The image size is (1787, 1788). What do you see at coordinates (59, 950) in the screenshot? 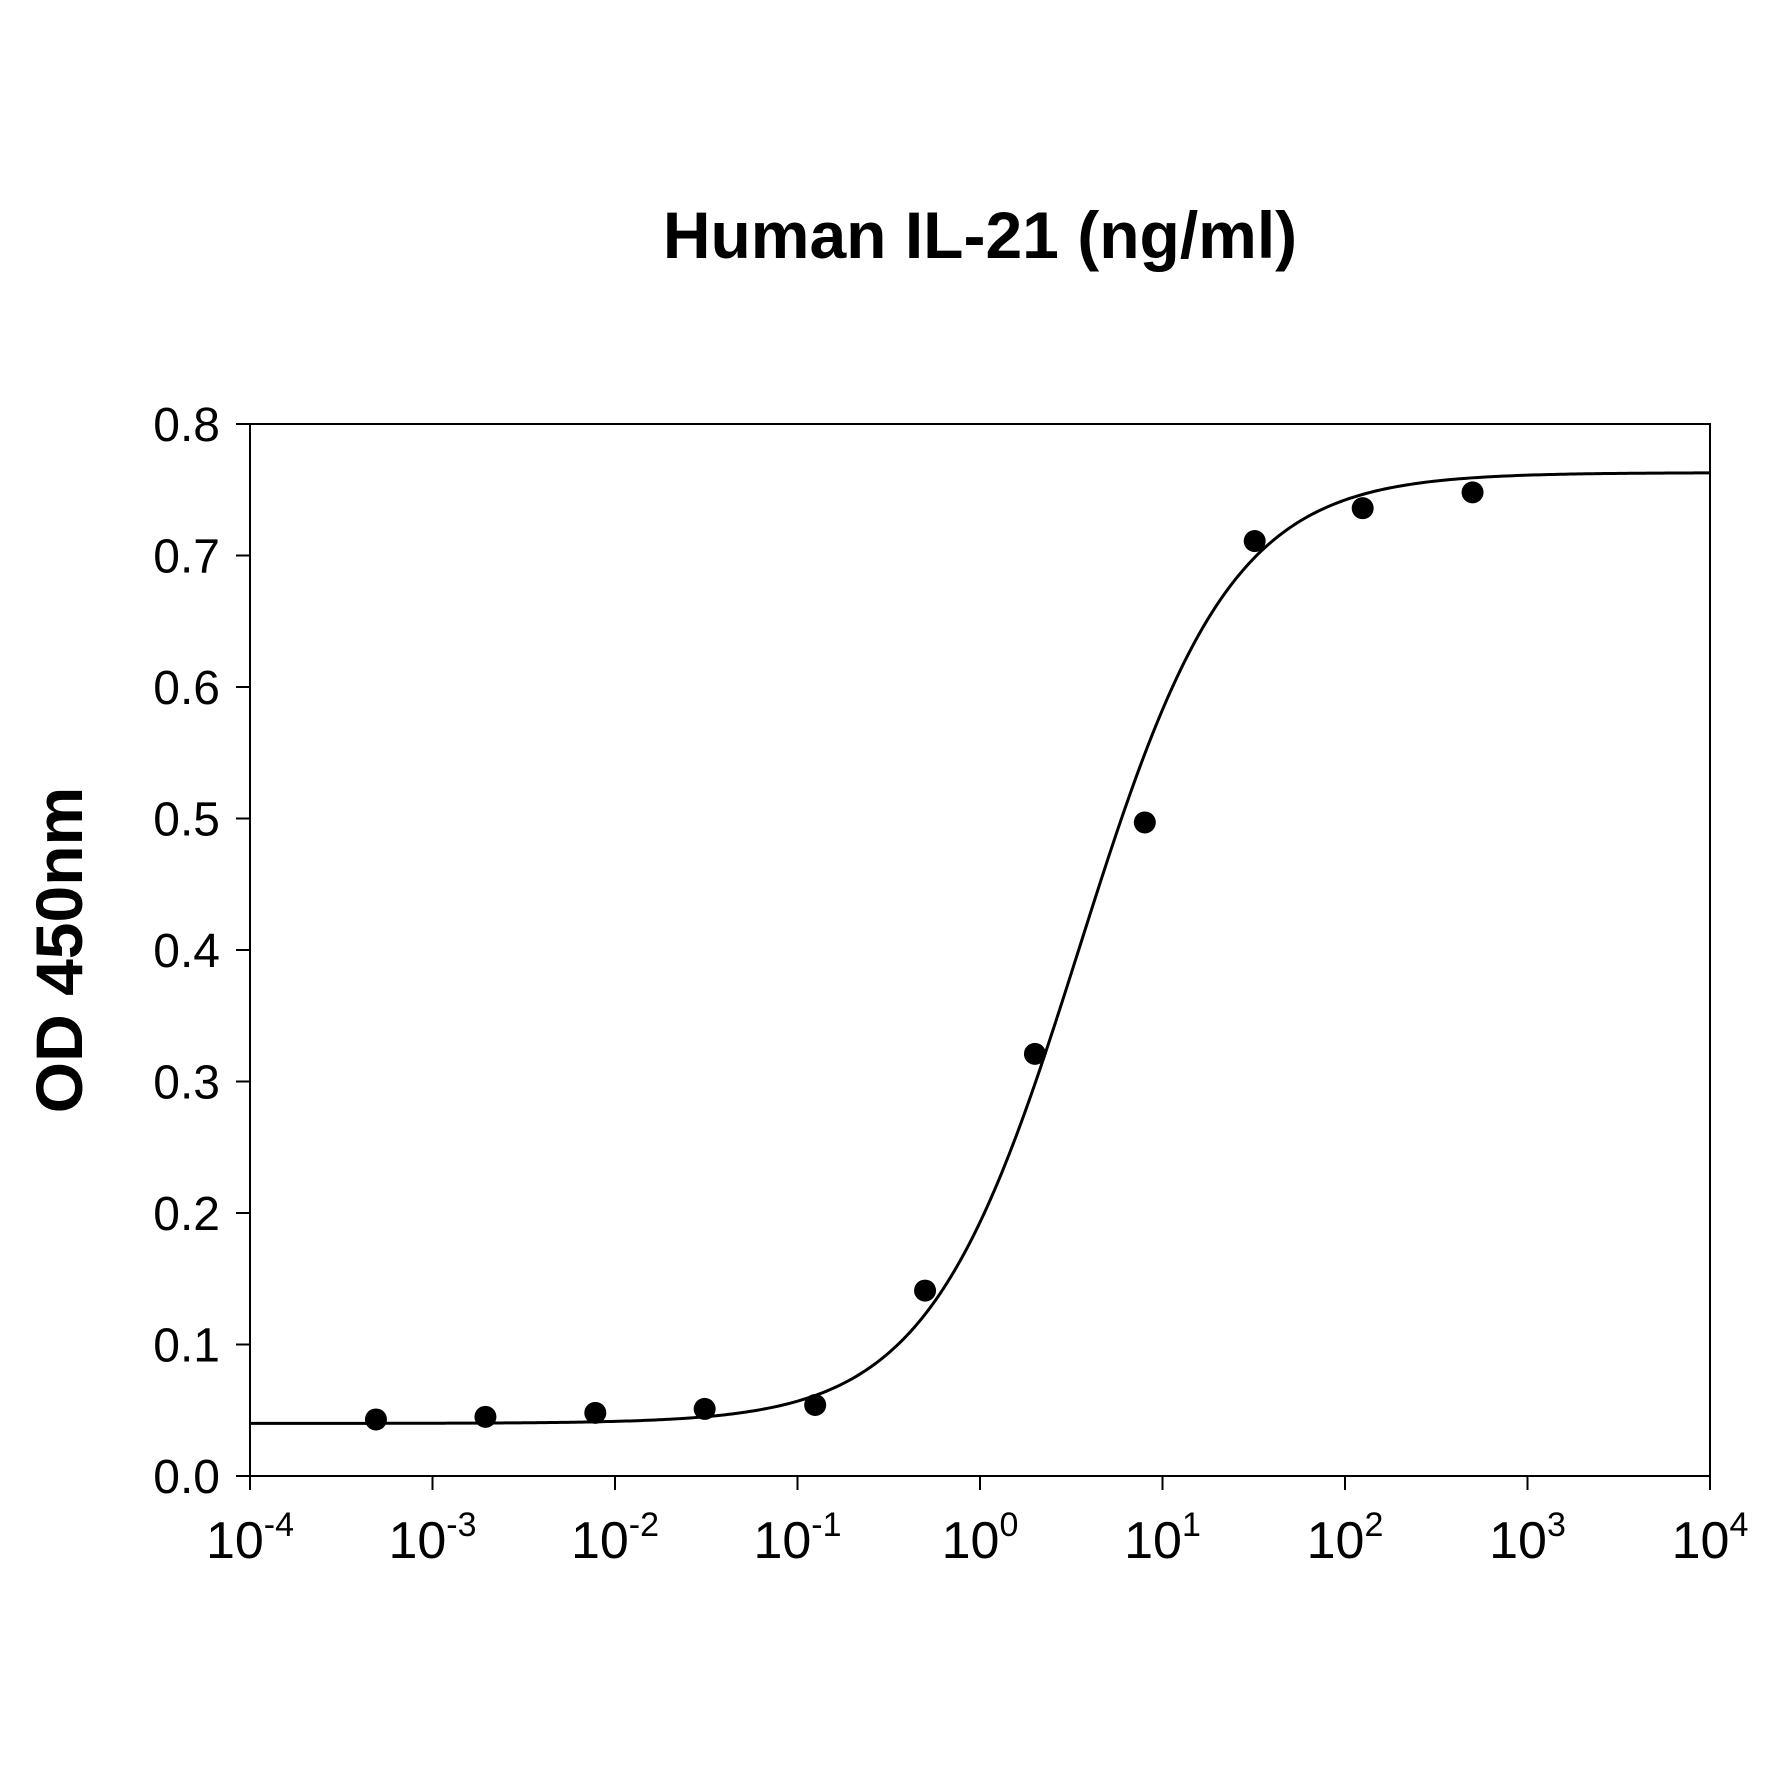
I see `y-axis-label: OD 450nm` at bounding box center [59, 950].